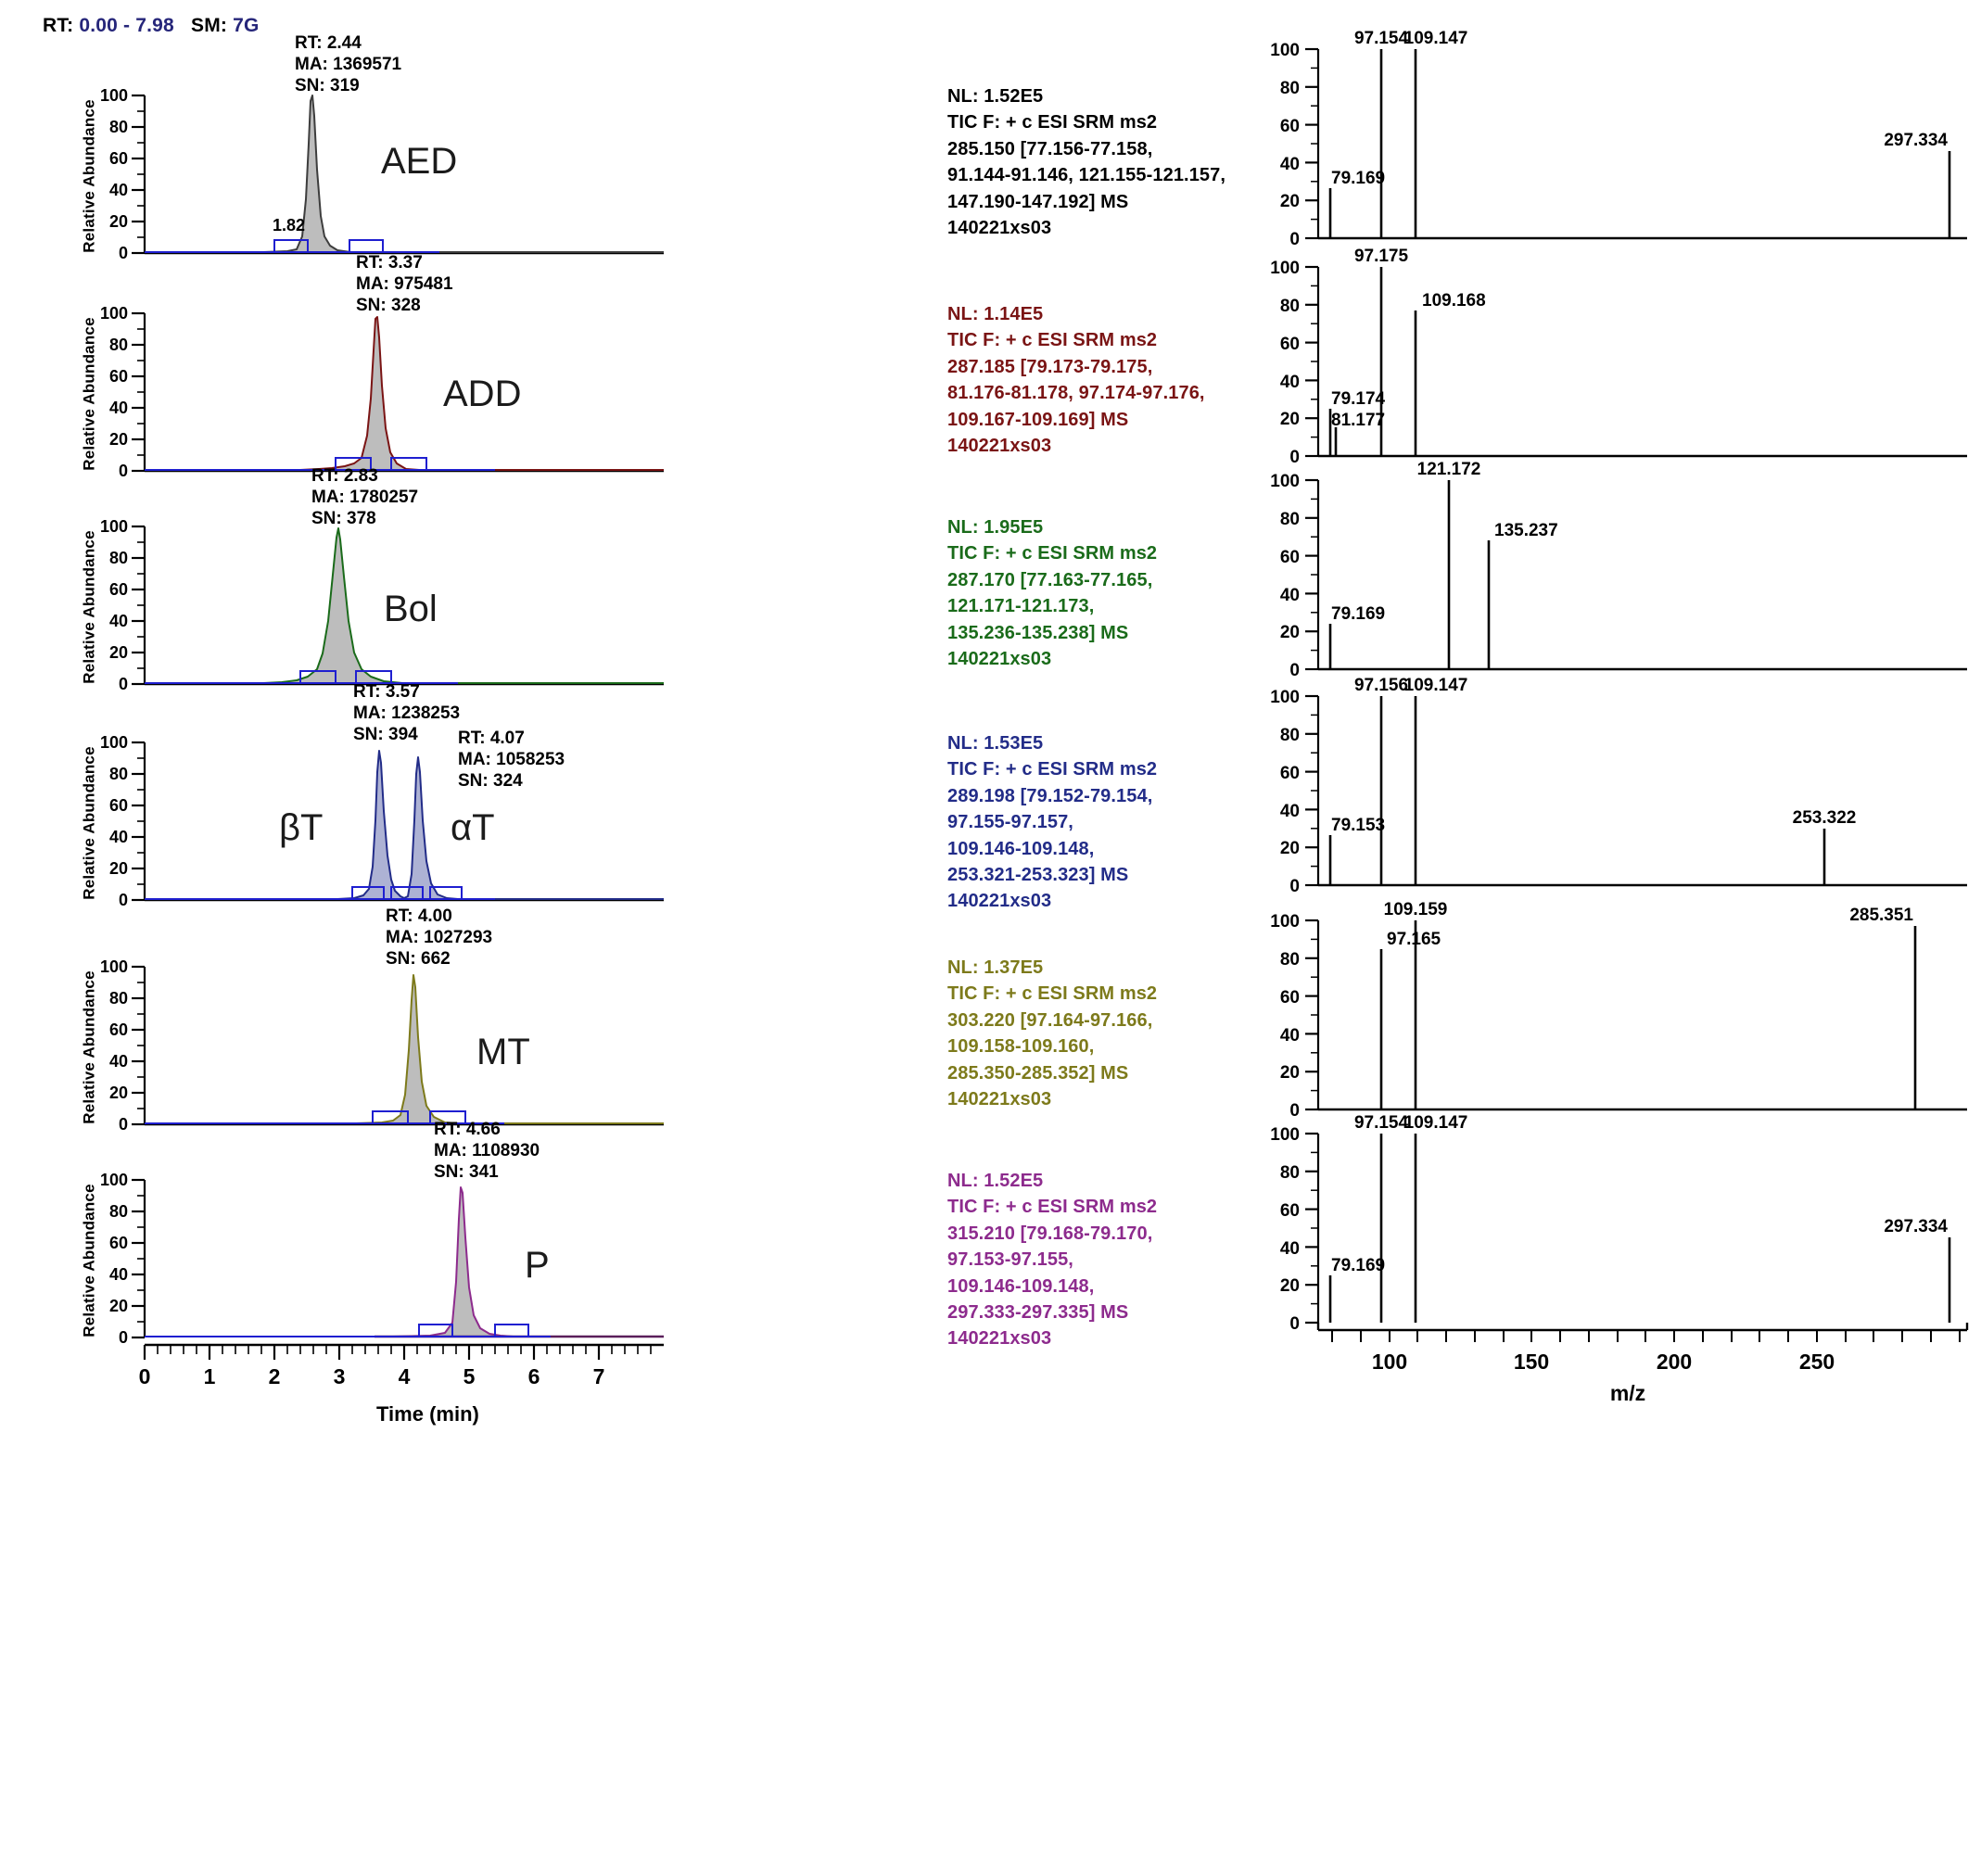 This screenshot has height=1876, width=1981. Describe the element at coordinates (289, 225) in the screenshot. I see `minor-rt-label-aed: 1.82` at that location.